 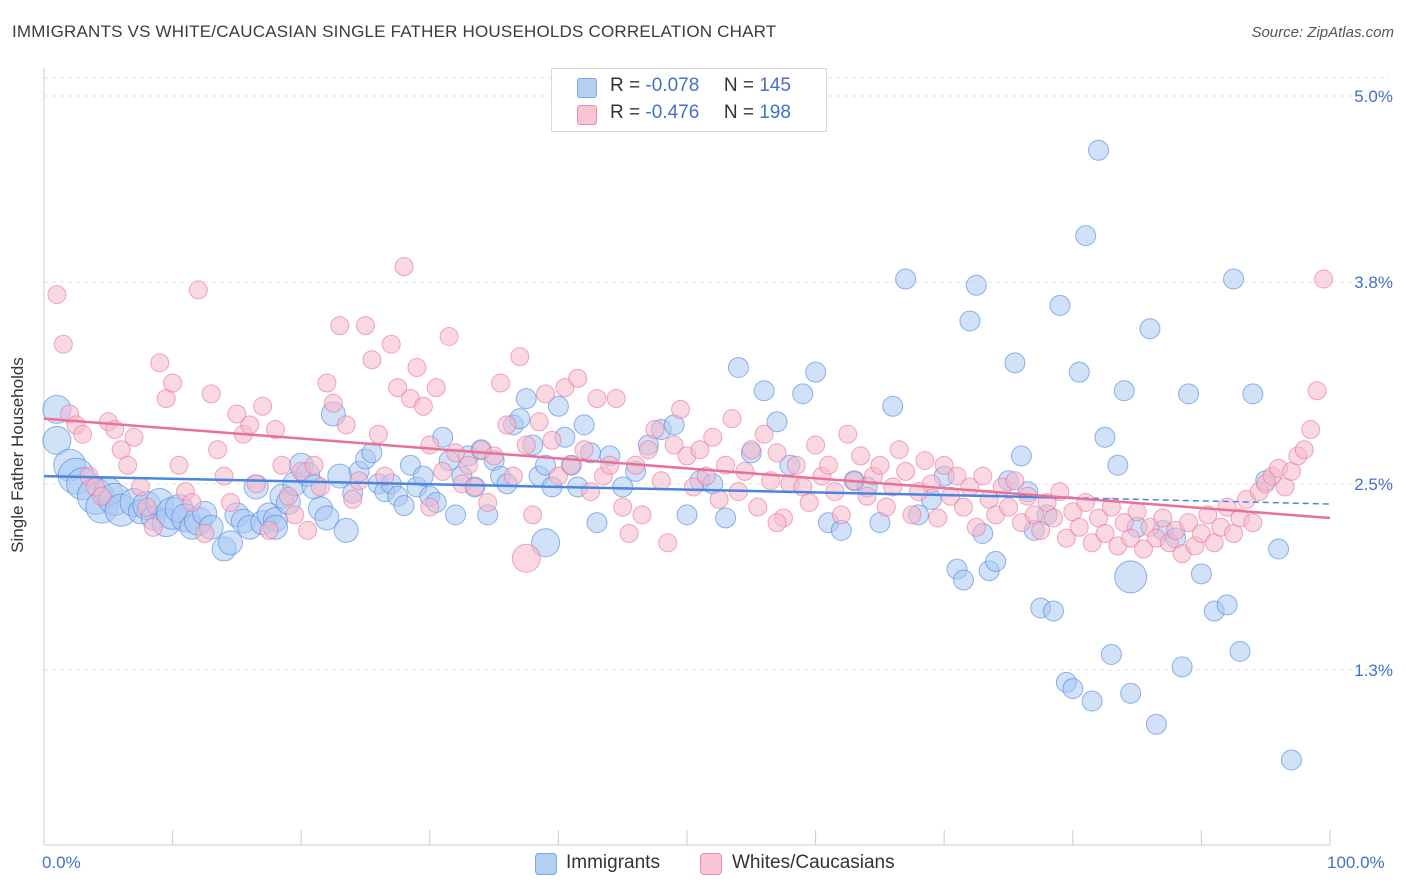 I want to click on source-label: Source: ZipAtlas.com, so click(x=1322, y=32).